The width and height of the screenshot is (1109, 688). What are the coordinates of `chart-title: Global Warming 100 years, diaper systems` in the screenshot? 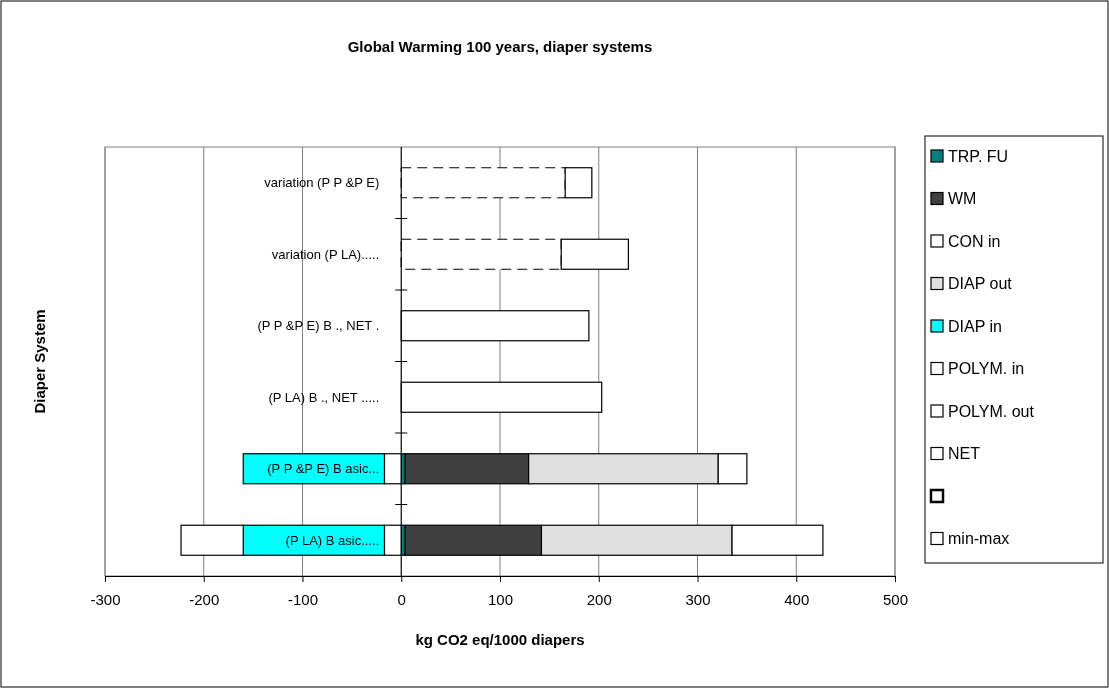 It's located at (500, 46).